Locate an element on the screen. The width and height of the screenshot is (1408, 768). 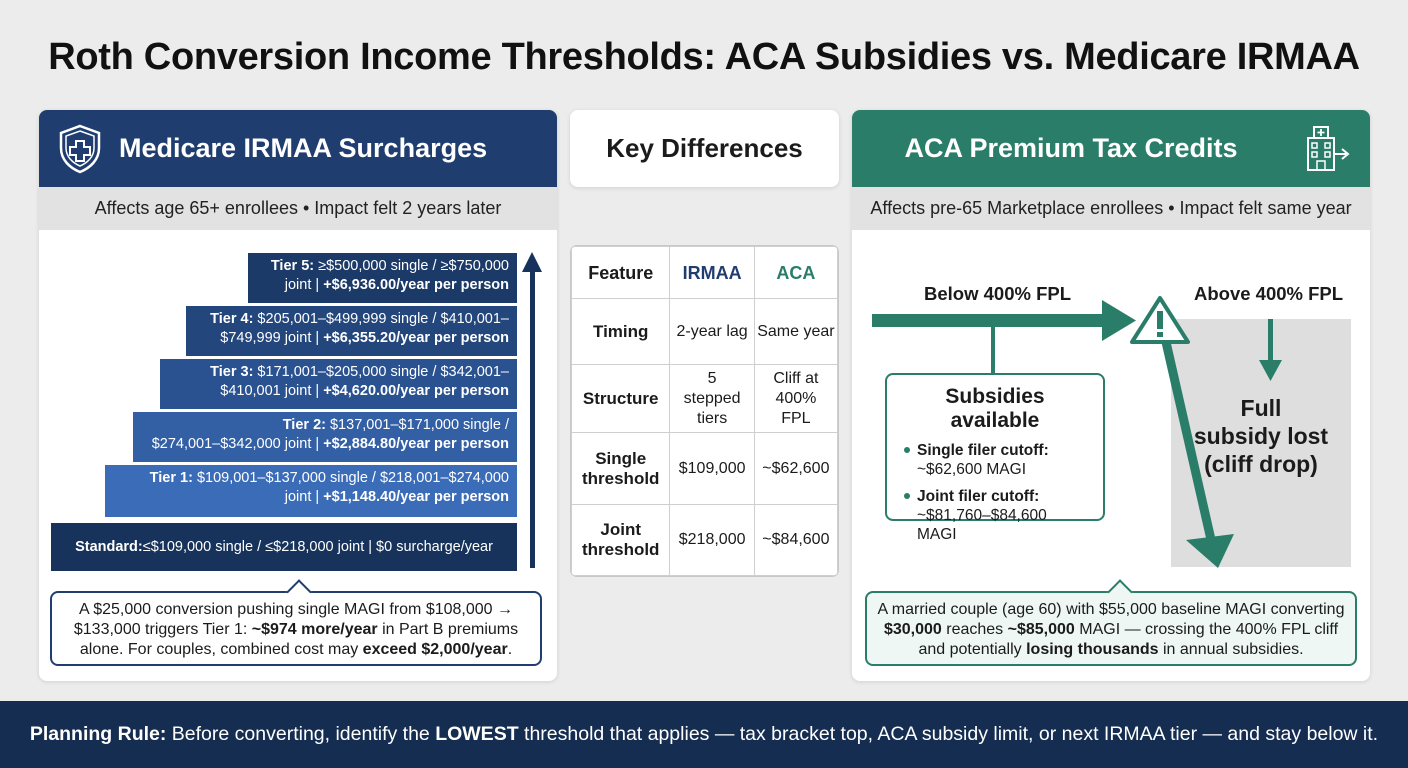
hospital-building-icon is located at coordinates (1328, 148).